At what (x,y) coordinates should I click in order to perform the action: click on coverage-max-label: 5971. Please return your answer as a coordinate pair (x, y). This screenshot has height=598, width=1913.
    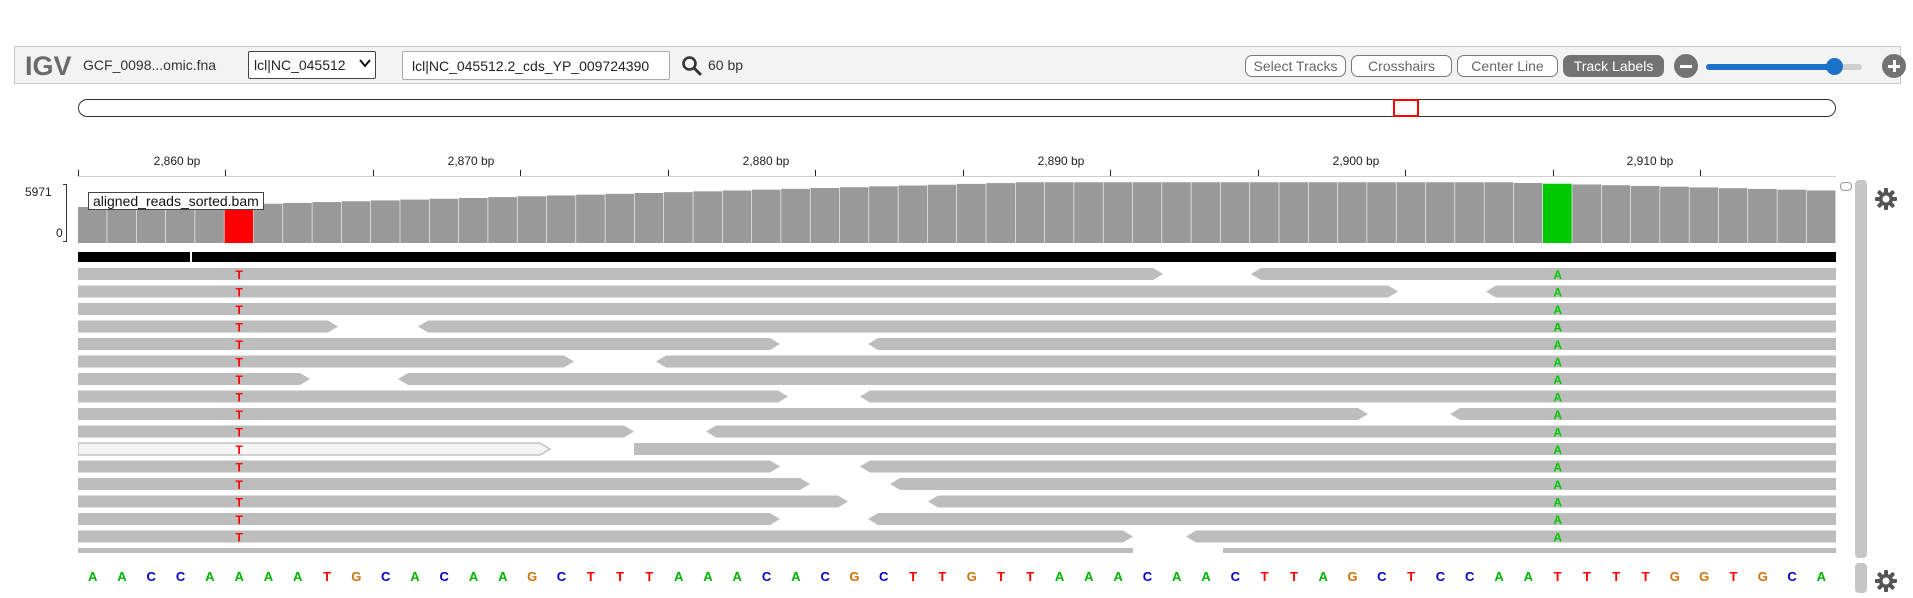
    Looking at the image, I should click on (38, 192).